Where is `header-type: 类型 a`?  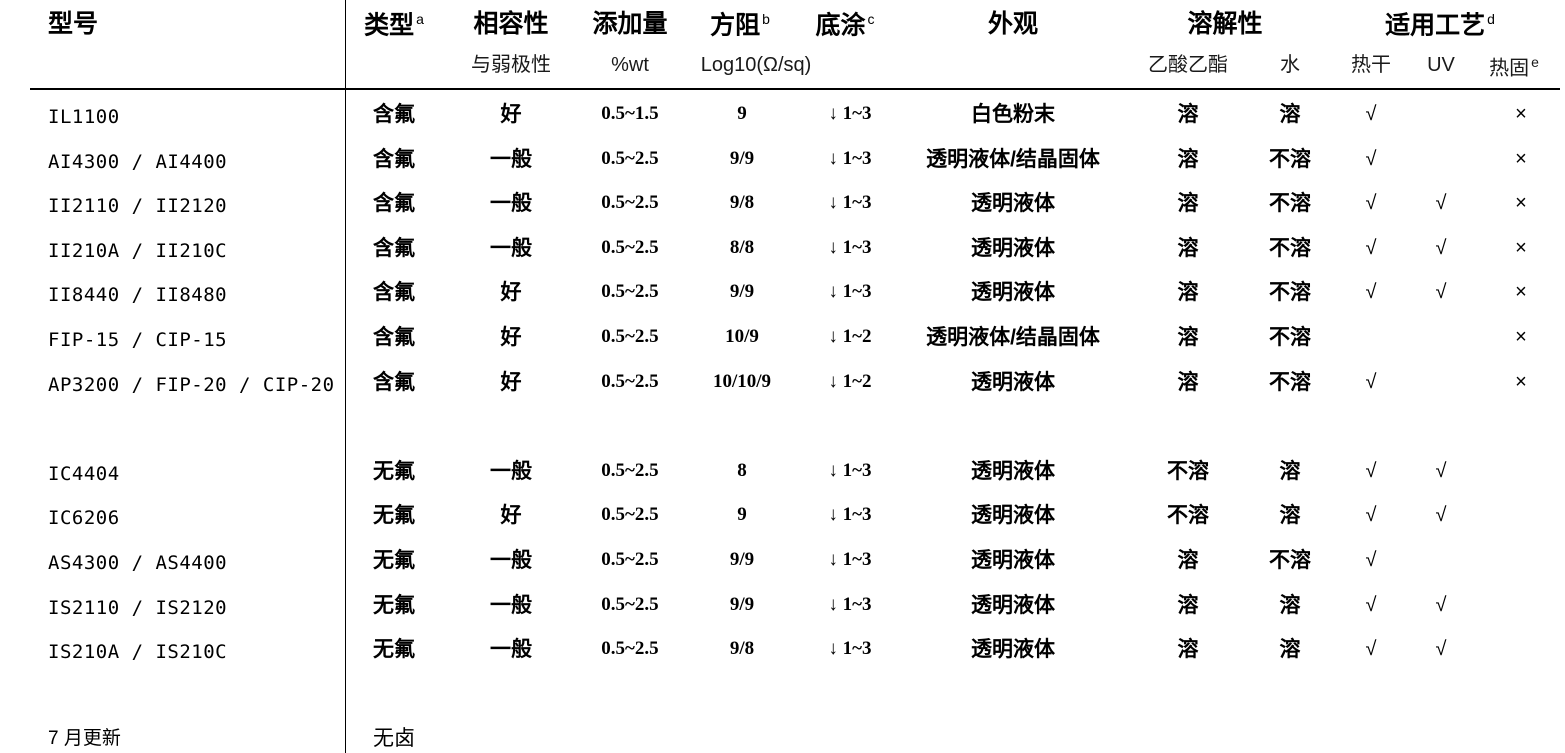 header-type: 类型 a is located at coordinates (394, 25).